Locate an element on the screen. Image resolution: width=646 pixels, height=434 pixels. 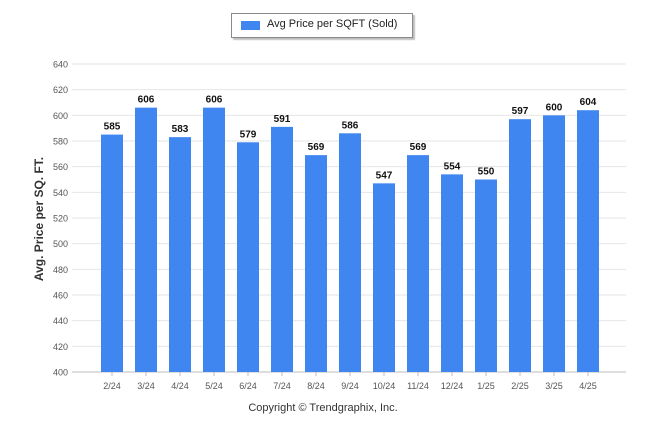
bar-value-label: 554 is located at coordinates (452, 166).